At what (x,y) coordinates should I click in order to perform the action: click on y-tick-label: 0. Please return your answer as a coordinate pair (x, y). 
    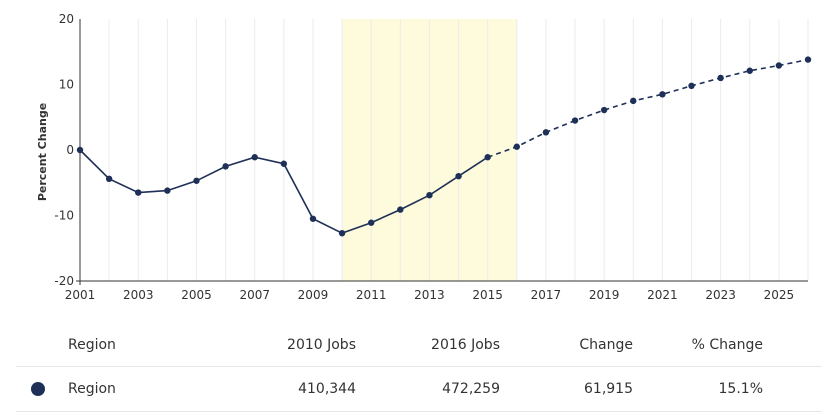
    Looking at the image, I should click on (70, 150).